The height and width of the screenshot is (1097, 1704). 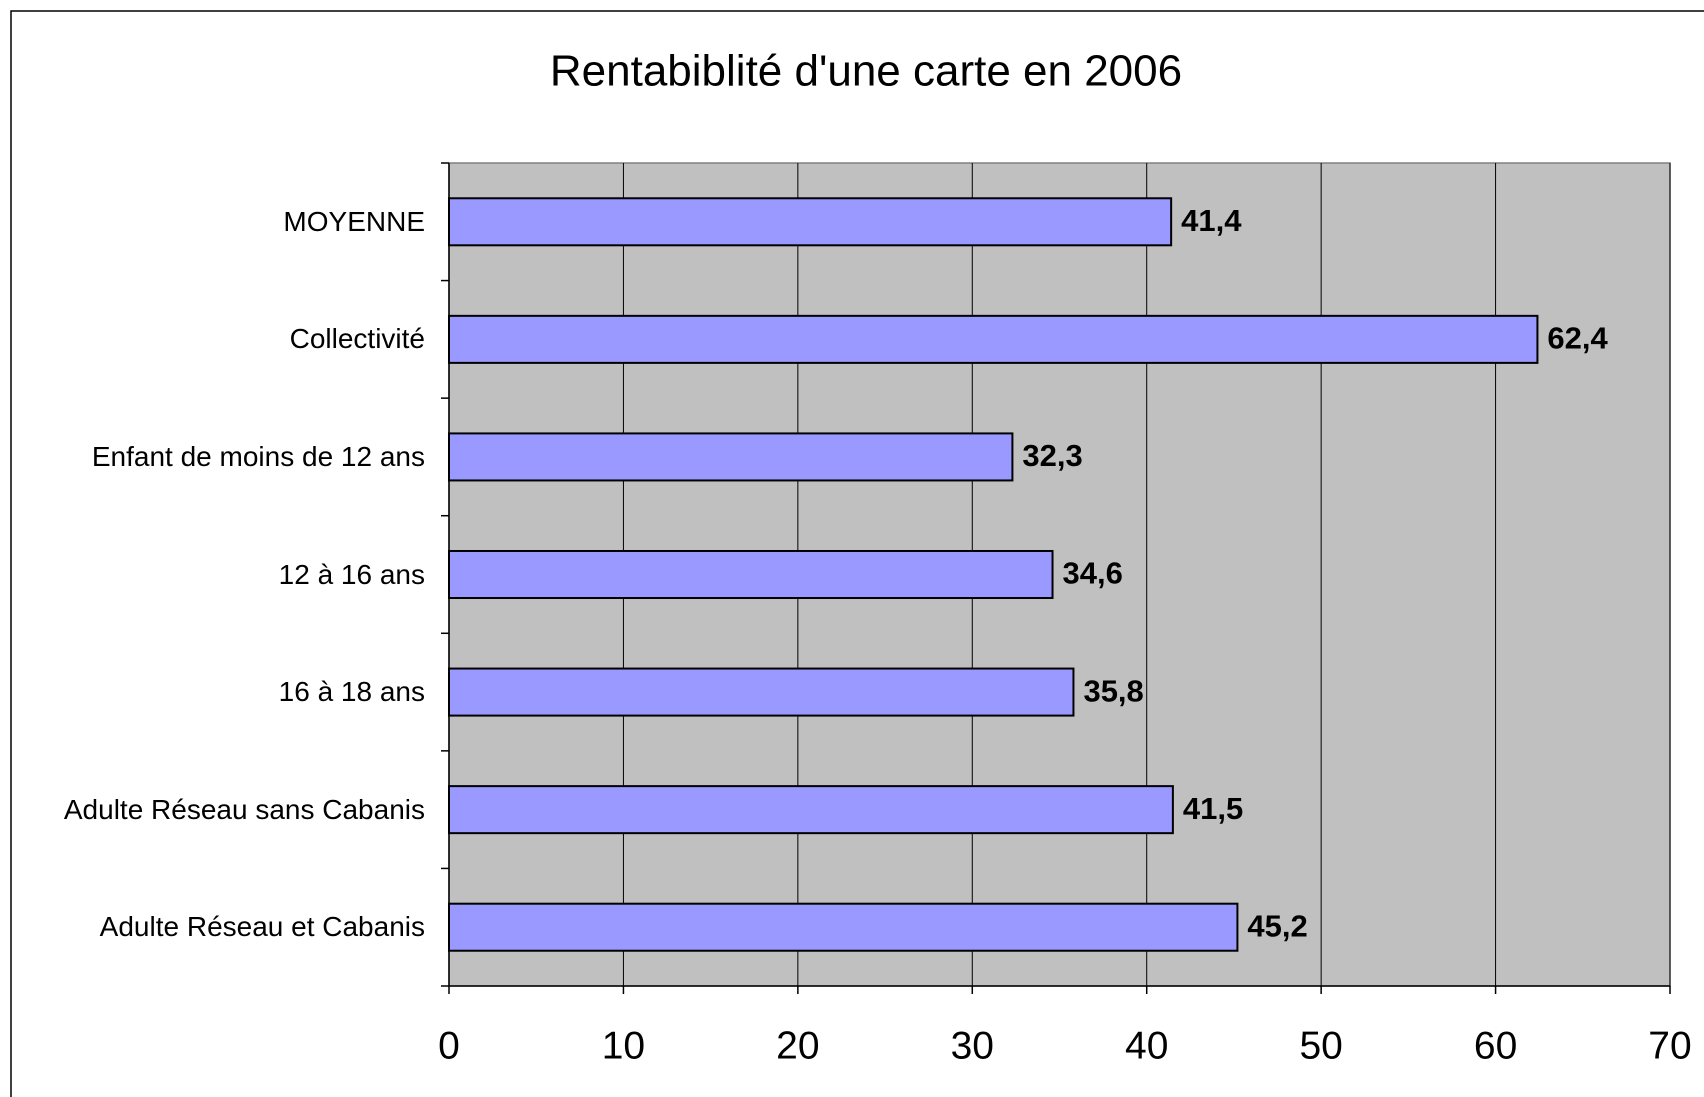 What do you see at coordinates (1213, 808) in the screenshot?
I see `data-label: 41,5` at bounding box center [1213, 808].